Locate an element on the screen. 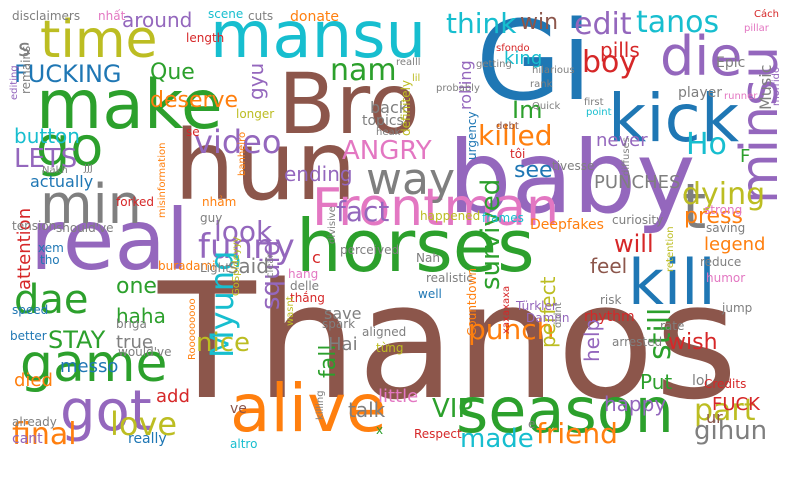 This screenshot has width=790, height=482. word-delle: delle is located at coordinates (305, 286).